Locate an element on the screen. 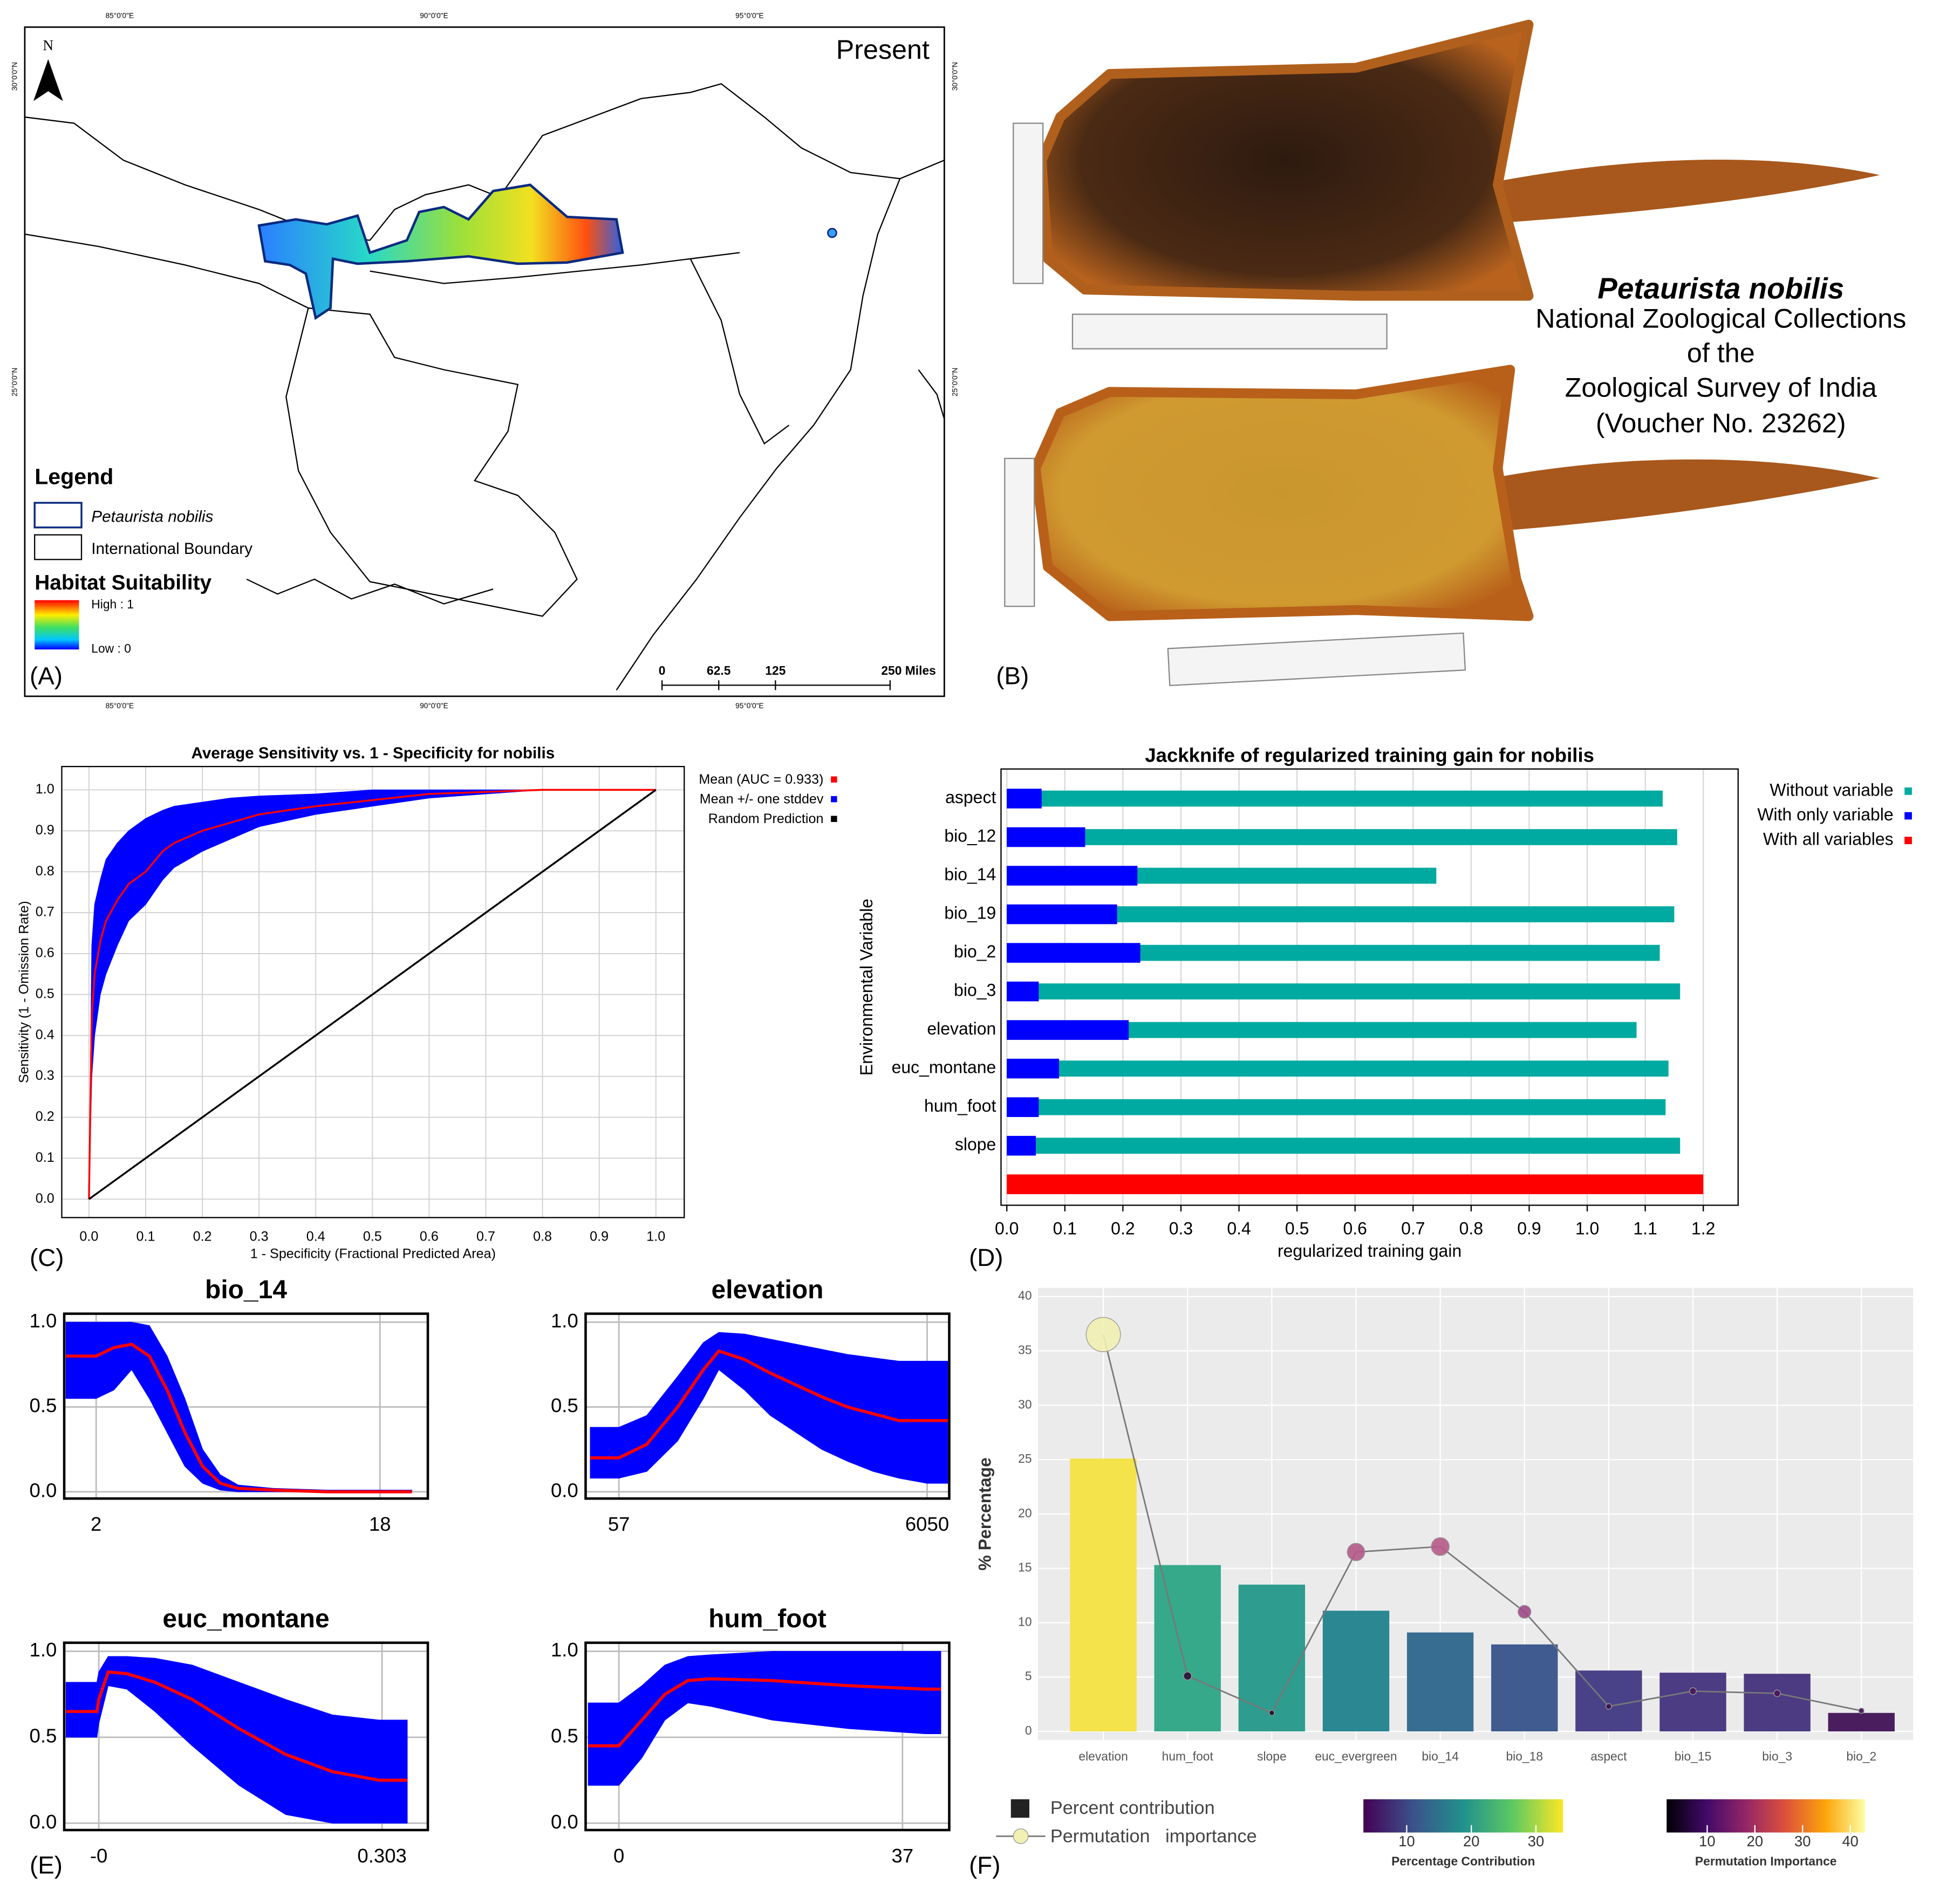  tail is located at coordinates (1679, 191).